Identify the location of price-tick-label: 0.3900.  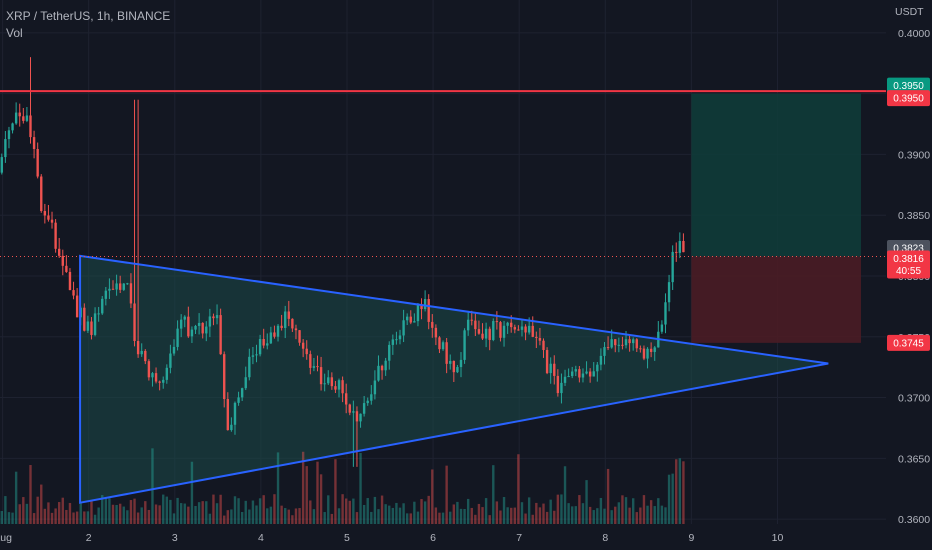
(914, 155).